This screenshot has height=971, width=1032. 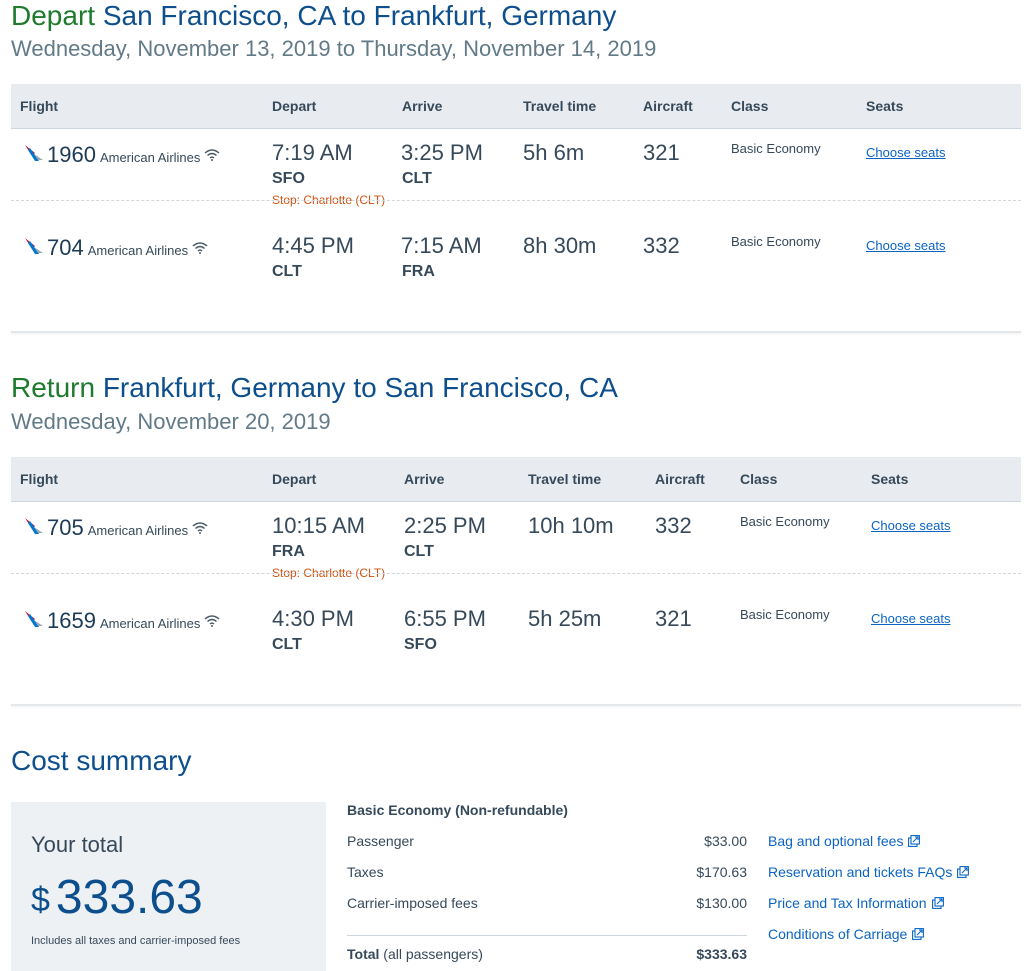 What do you see at coordinates (53, 387) in the screenshot?
I see `return-label: Return` at bounding box center [53, 387].